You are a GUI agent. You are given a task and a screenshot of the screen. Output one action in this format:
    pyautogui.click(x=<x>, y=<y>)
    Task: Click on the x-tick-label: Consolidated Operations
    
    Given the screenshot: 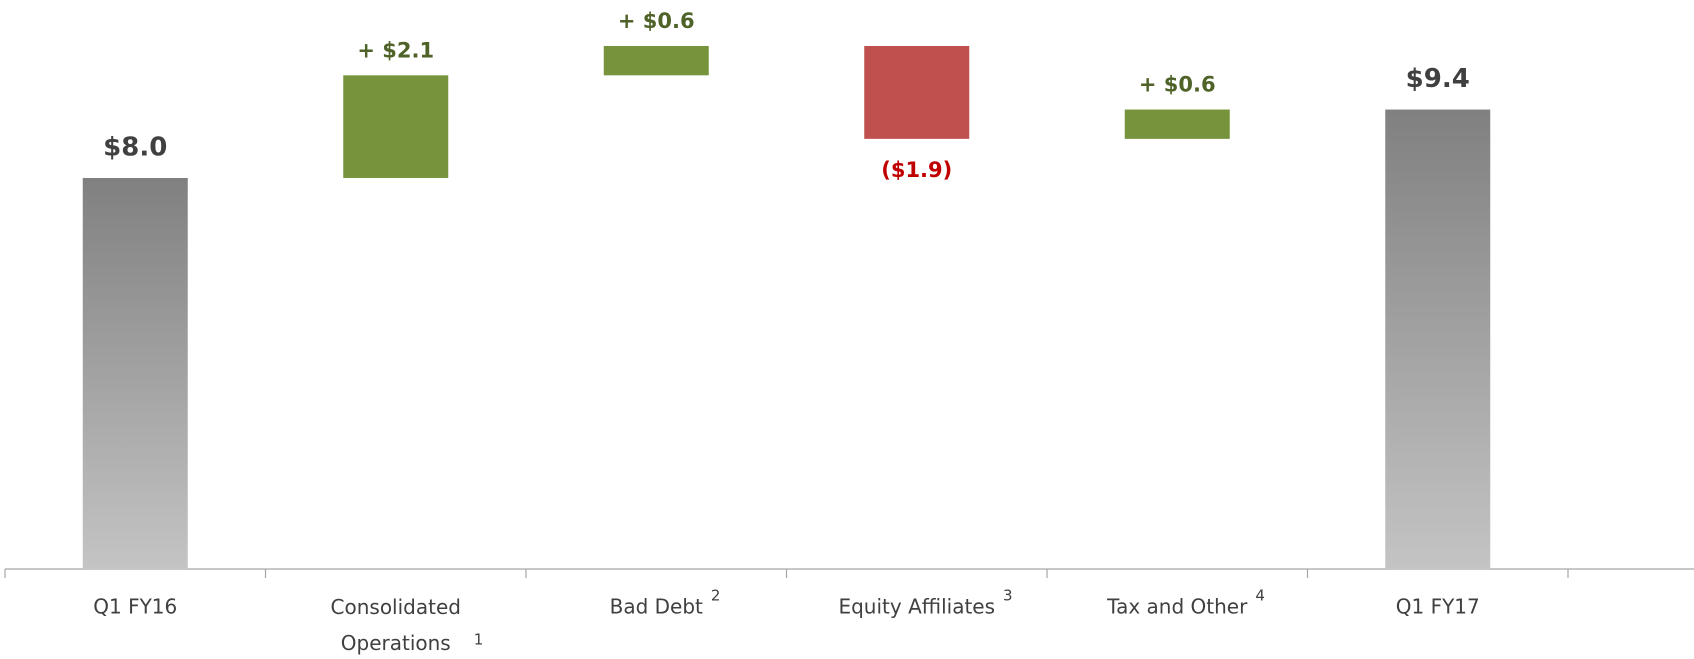 What is the action you would take?
    pyautogui.click(x=396, y=625)
    